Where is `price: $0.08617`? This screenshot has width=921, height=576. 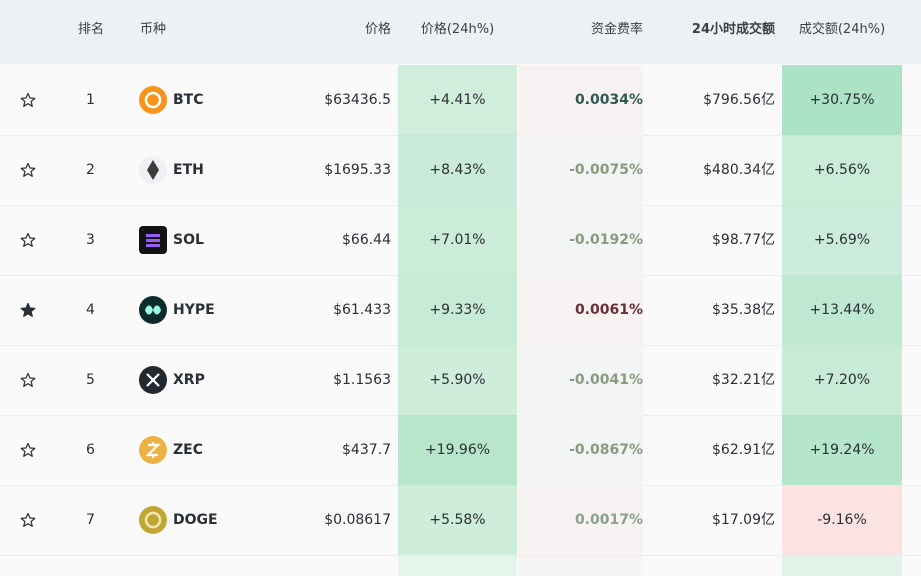 price: $0.08617 is located at coordinates (357, 520).